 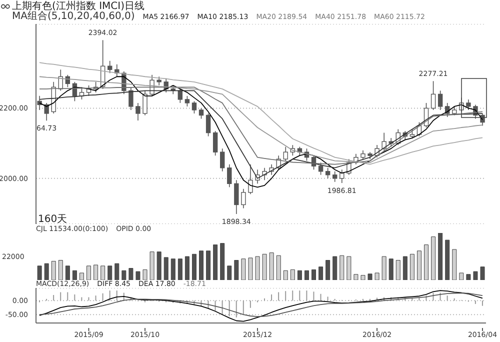 What do you see at coordinates (73, 16) in the screenshot?
I see `chart-subtitle: MA组合(5,10,20,40,60,0)` at bounding box center [73, 16].